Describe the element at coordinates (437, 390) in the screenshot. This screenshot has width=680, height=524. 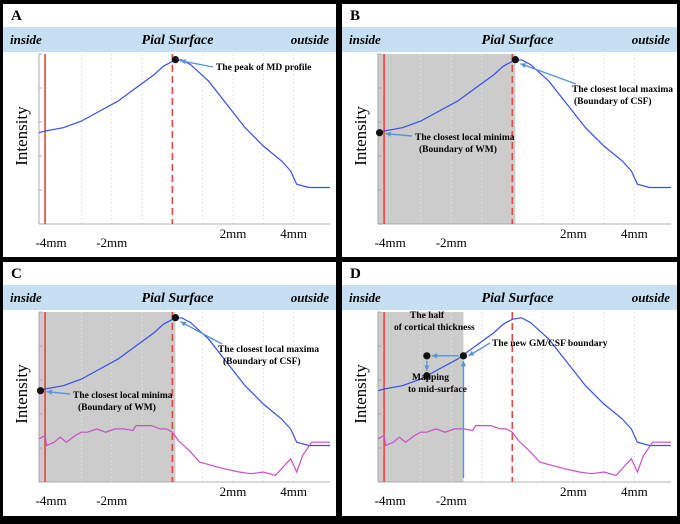
I see `annotation-label: to mid-surface` at that location.